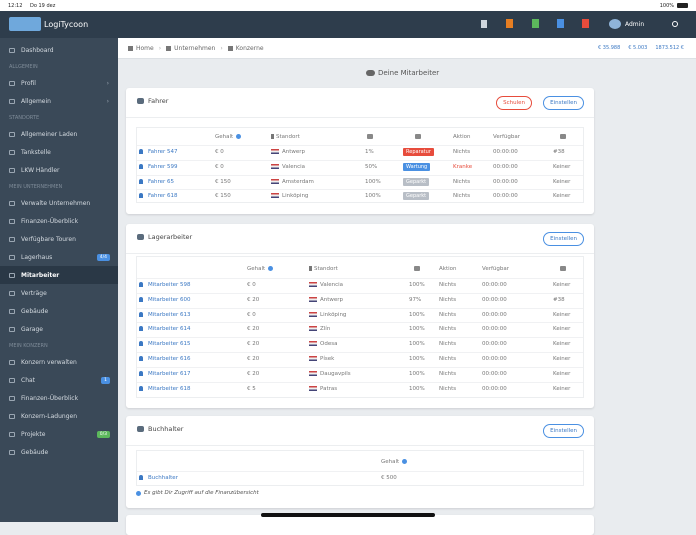 Image resolution: width=696 pixels, height=535 pixels. What do you see at coordinates (635, 24) in the screenshot?
I see `user-menu: Admin` at bounding box center [635, 24].